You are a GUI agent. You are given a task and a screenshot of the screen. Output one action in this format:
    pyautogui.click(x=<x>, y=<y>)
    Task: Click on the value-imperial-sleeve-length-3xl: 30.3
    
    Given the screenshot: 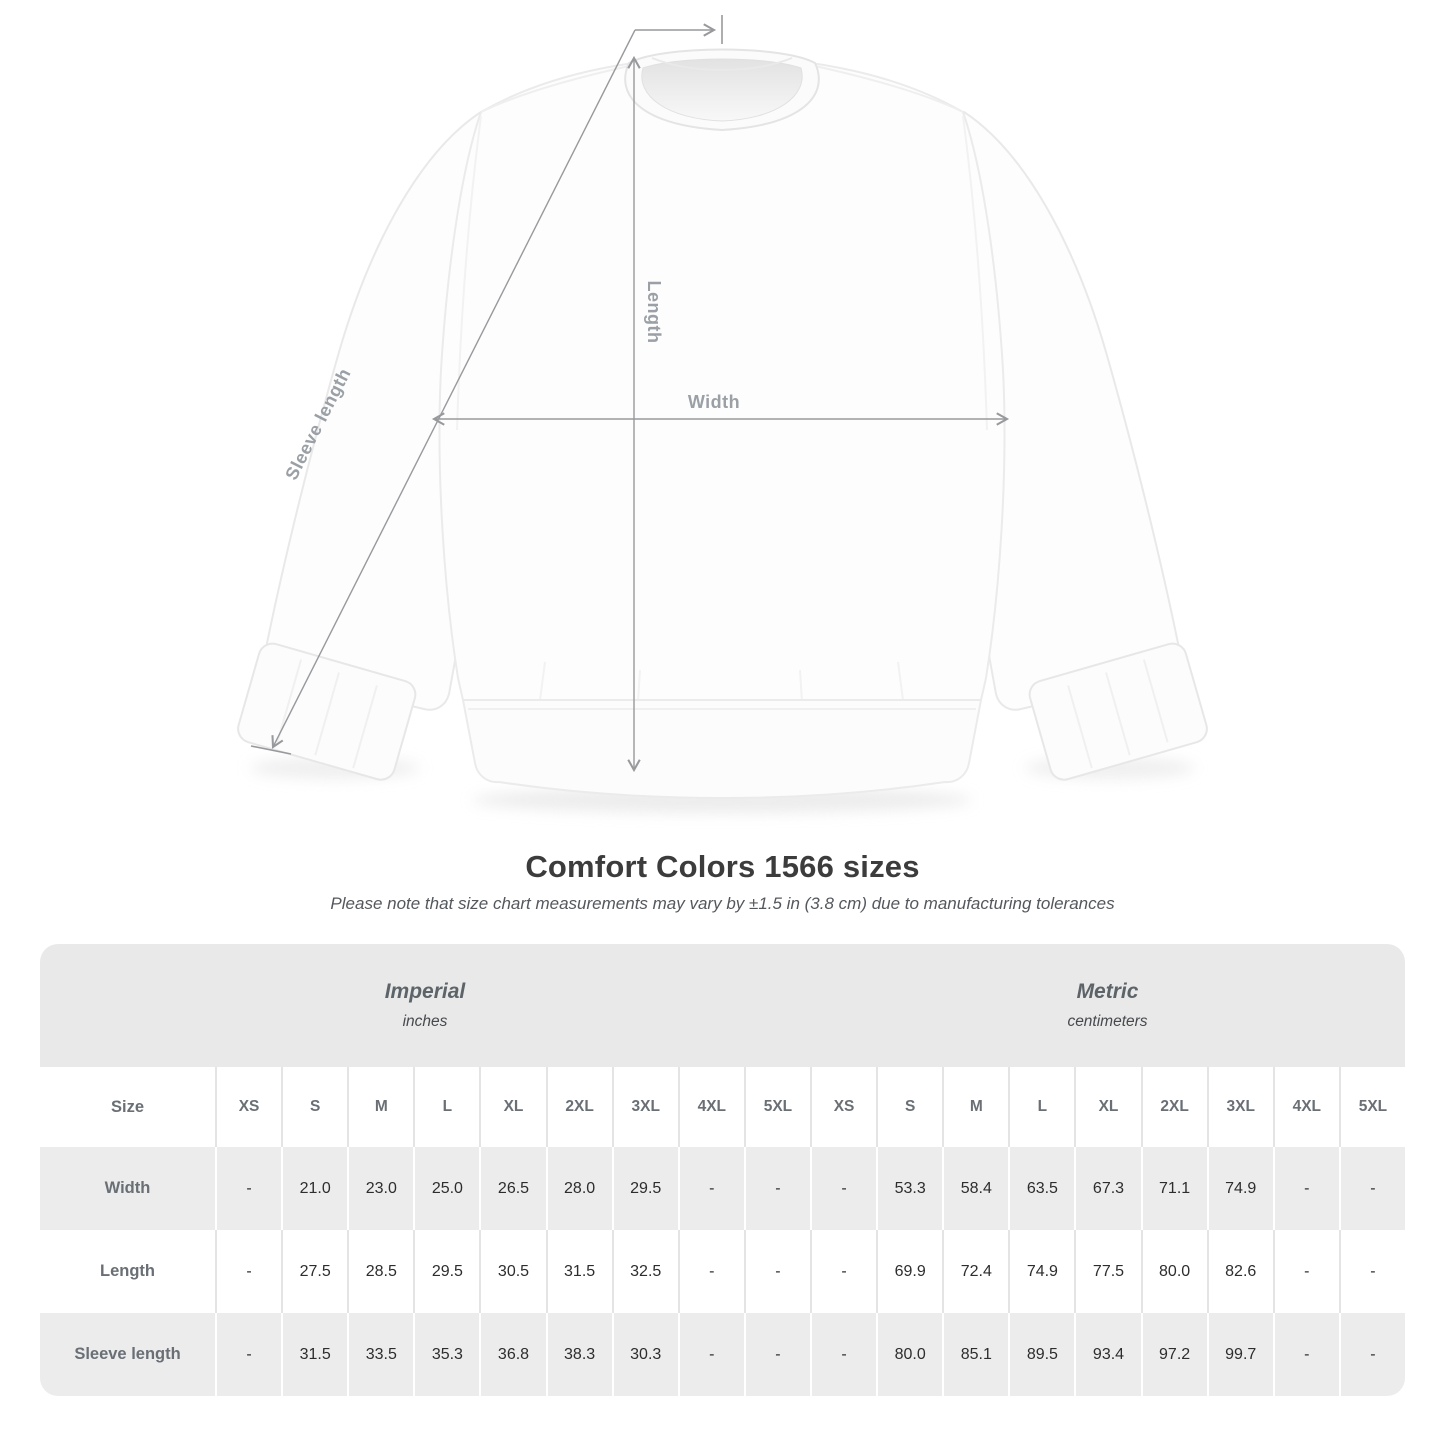 What is the action you would take?
    pyautogui.click(x=644, y=1354)
    